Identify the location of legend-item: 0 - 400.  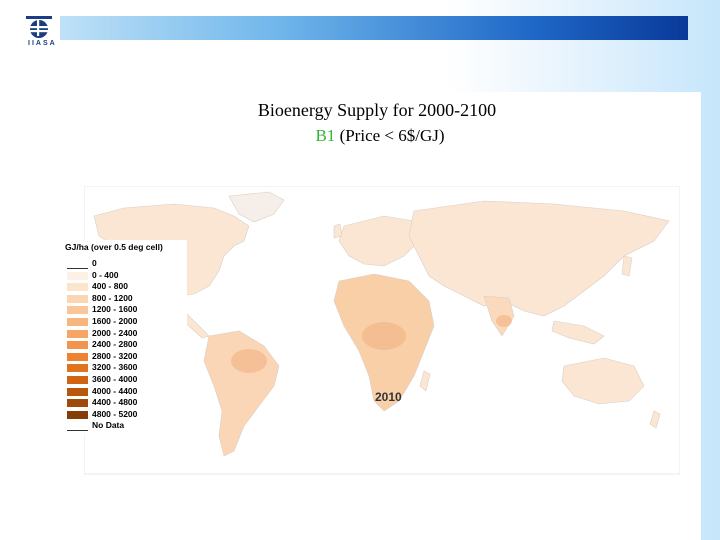
(127, 275).